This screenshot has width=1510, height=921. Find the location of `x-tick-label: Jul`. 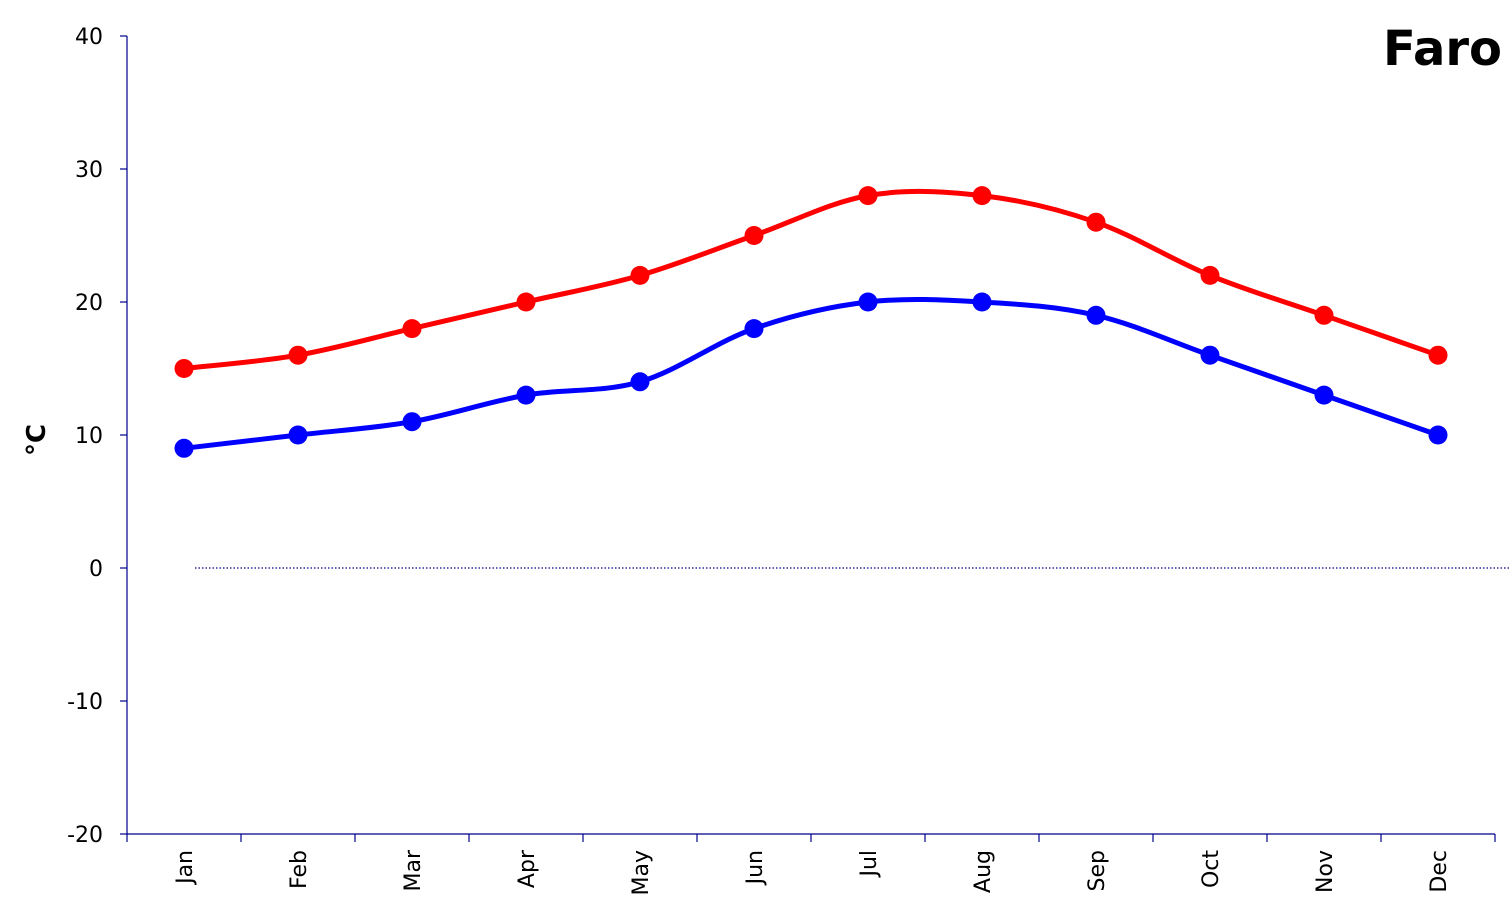

x-tick-label: Jul is located at coordinates (869, 864).